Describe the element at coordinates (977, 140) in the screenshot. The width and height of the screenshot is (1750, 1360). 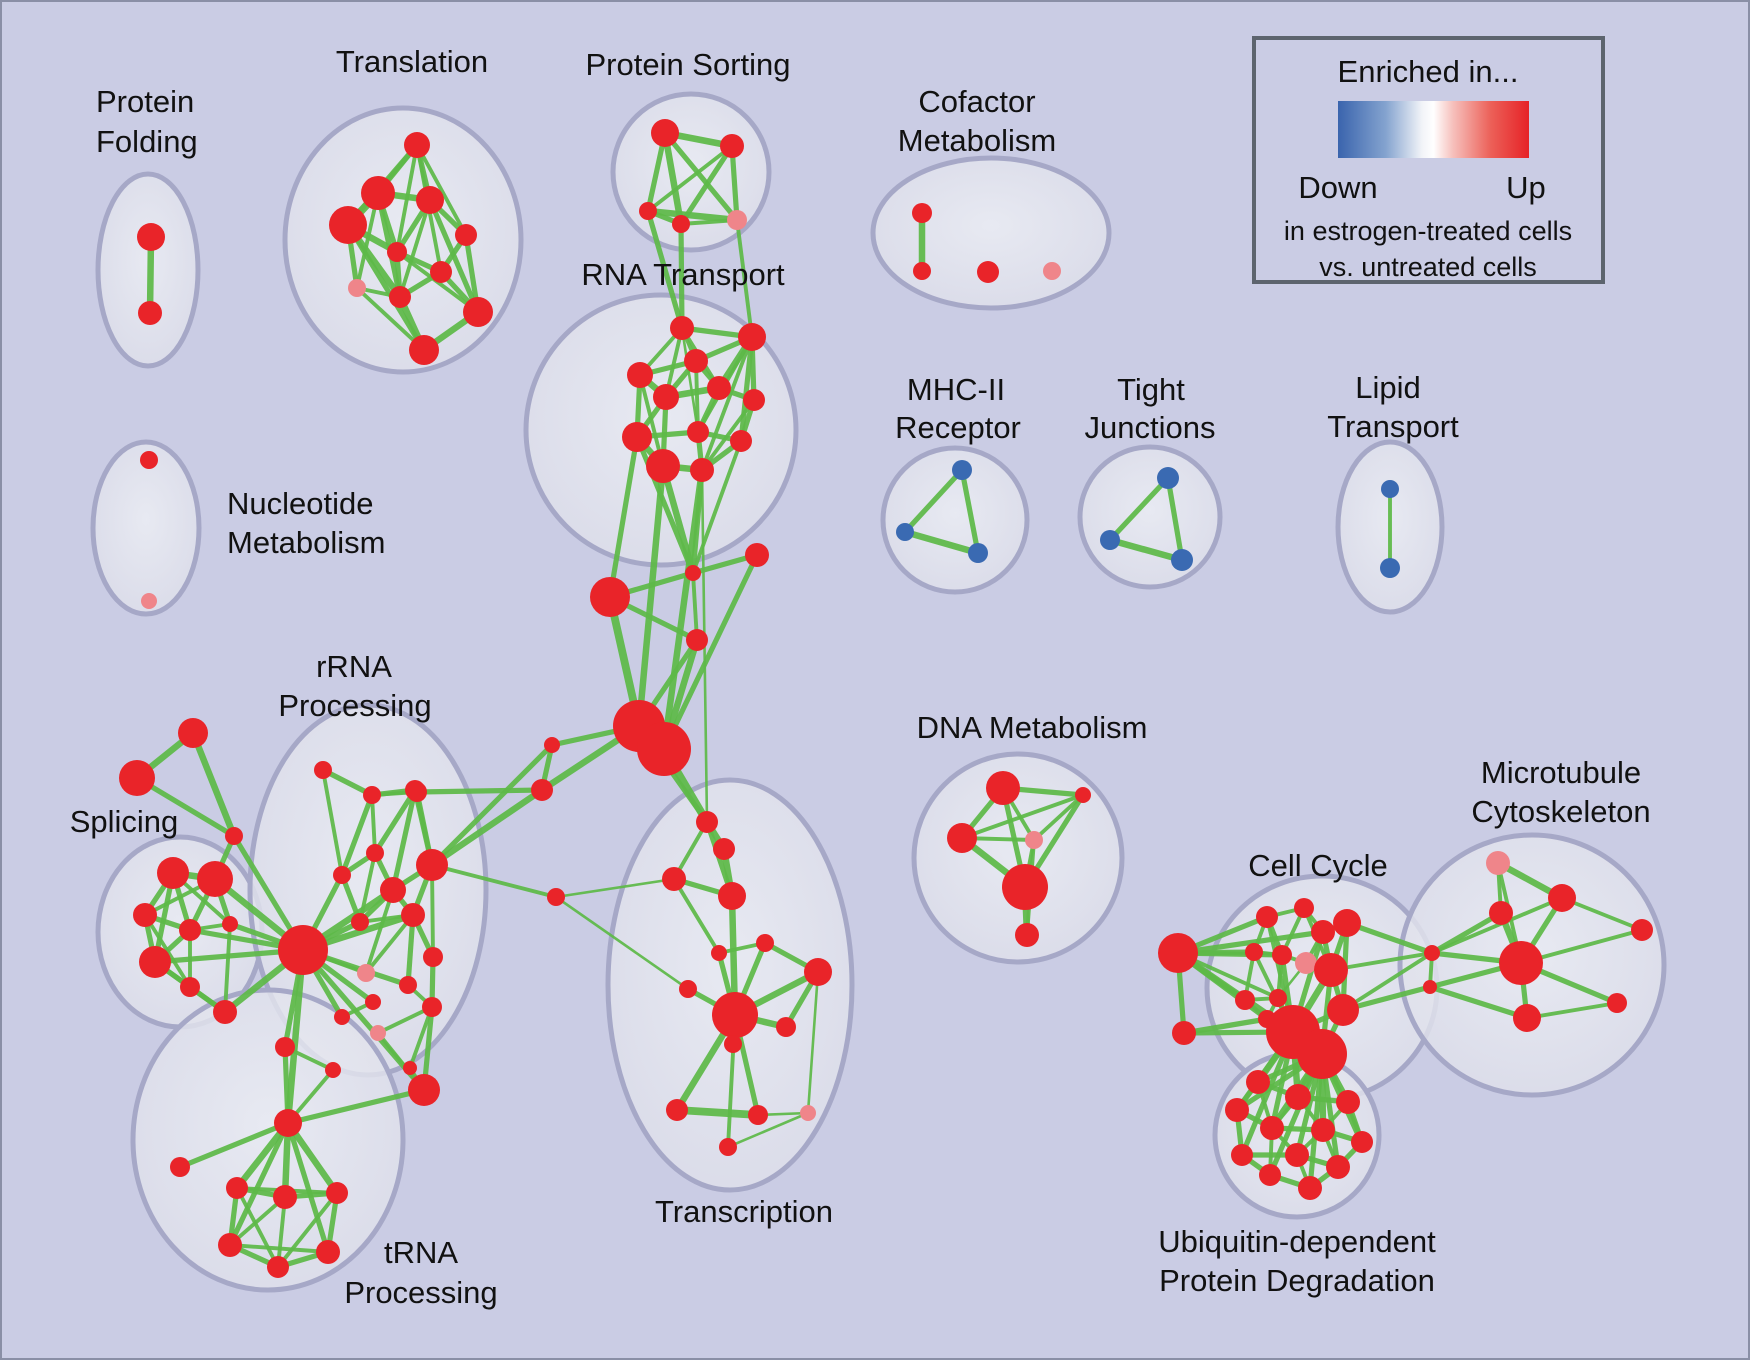
I see `cluster-label: Metabolism` at that location.